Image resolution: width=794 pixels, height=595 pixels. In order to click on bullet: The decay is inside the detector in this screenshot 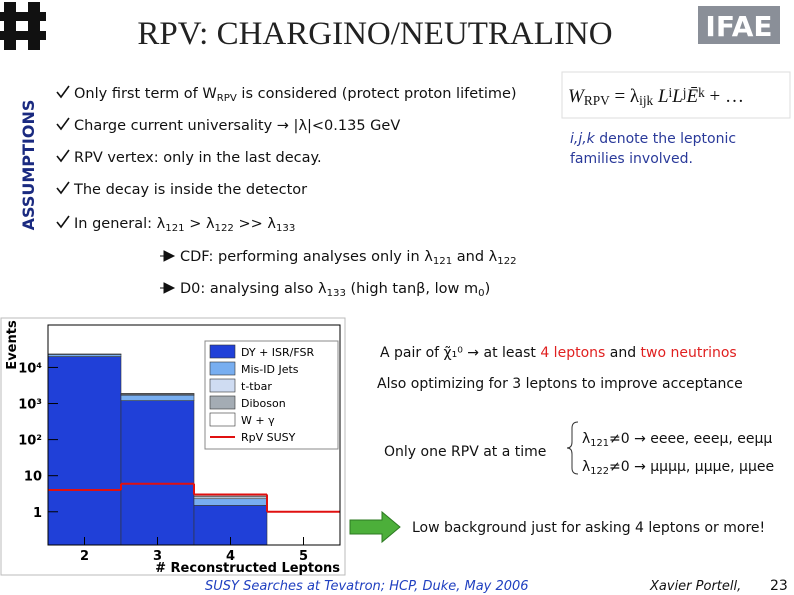, I will do `click(190, 190)`.